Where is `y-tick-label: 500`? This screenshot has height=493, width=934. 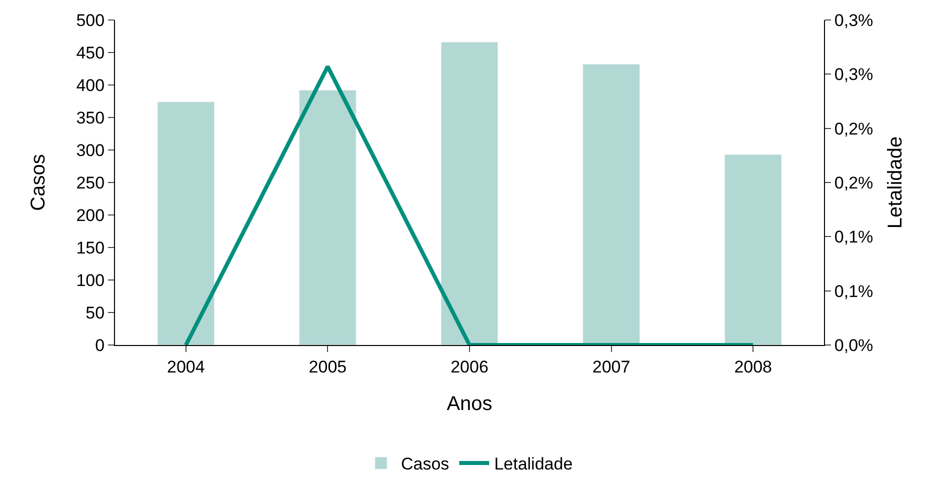 y-tick-label: 500 is located at coordinates (90, 20).